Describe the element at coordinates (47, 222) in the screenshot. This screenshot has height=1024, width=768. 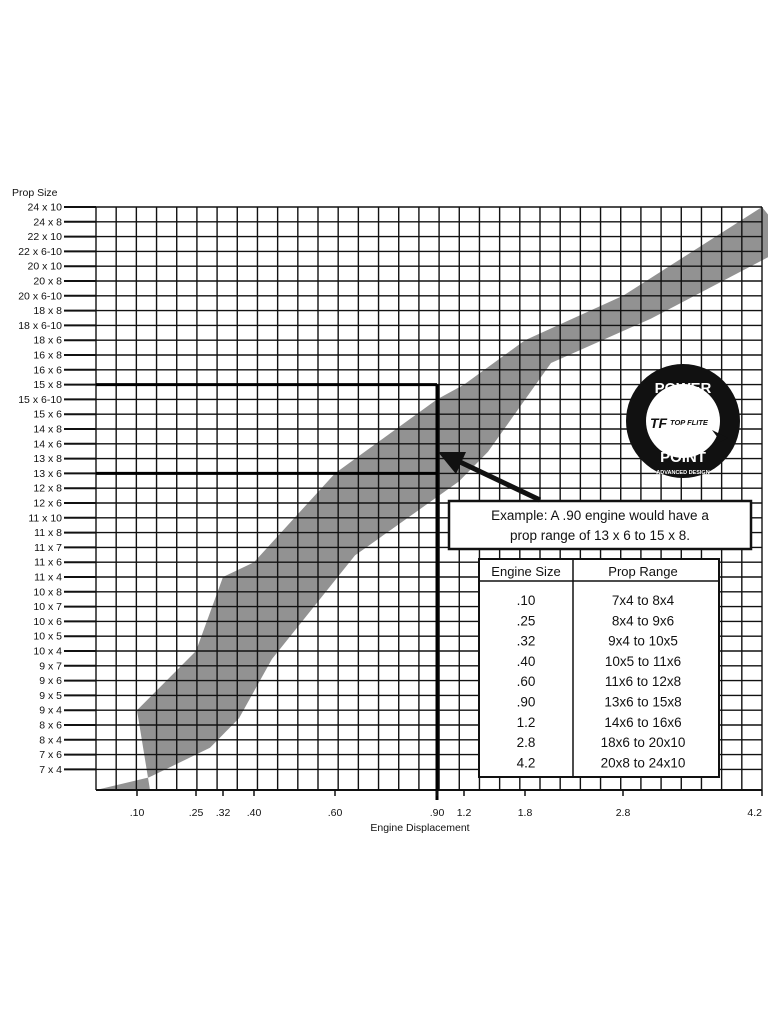
I see `y-tick-label: 24 x 8` at that location.